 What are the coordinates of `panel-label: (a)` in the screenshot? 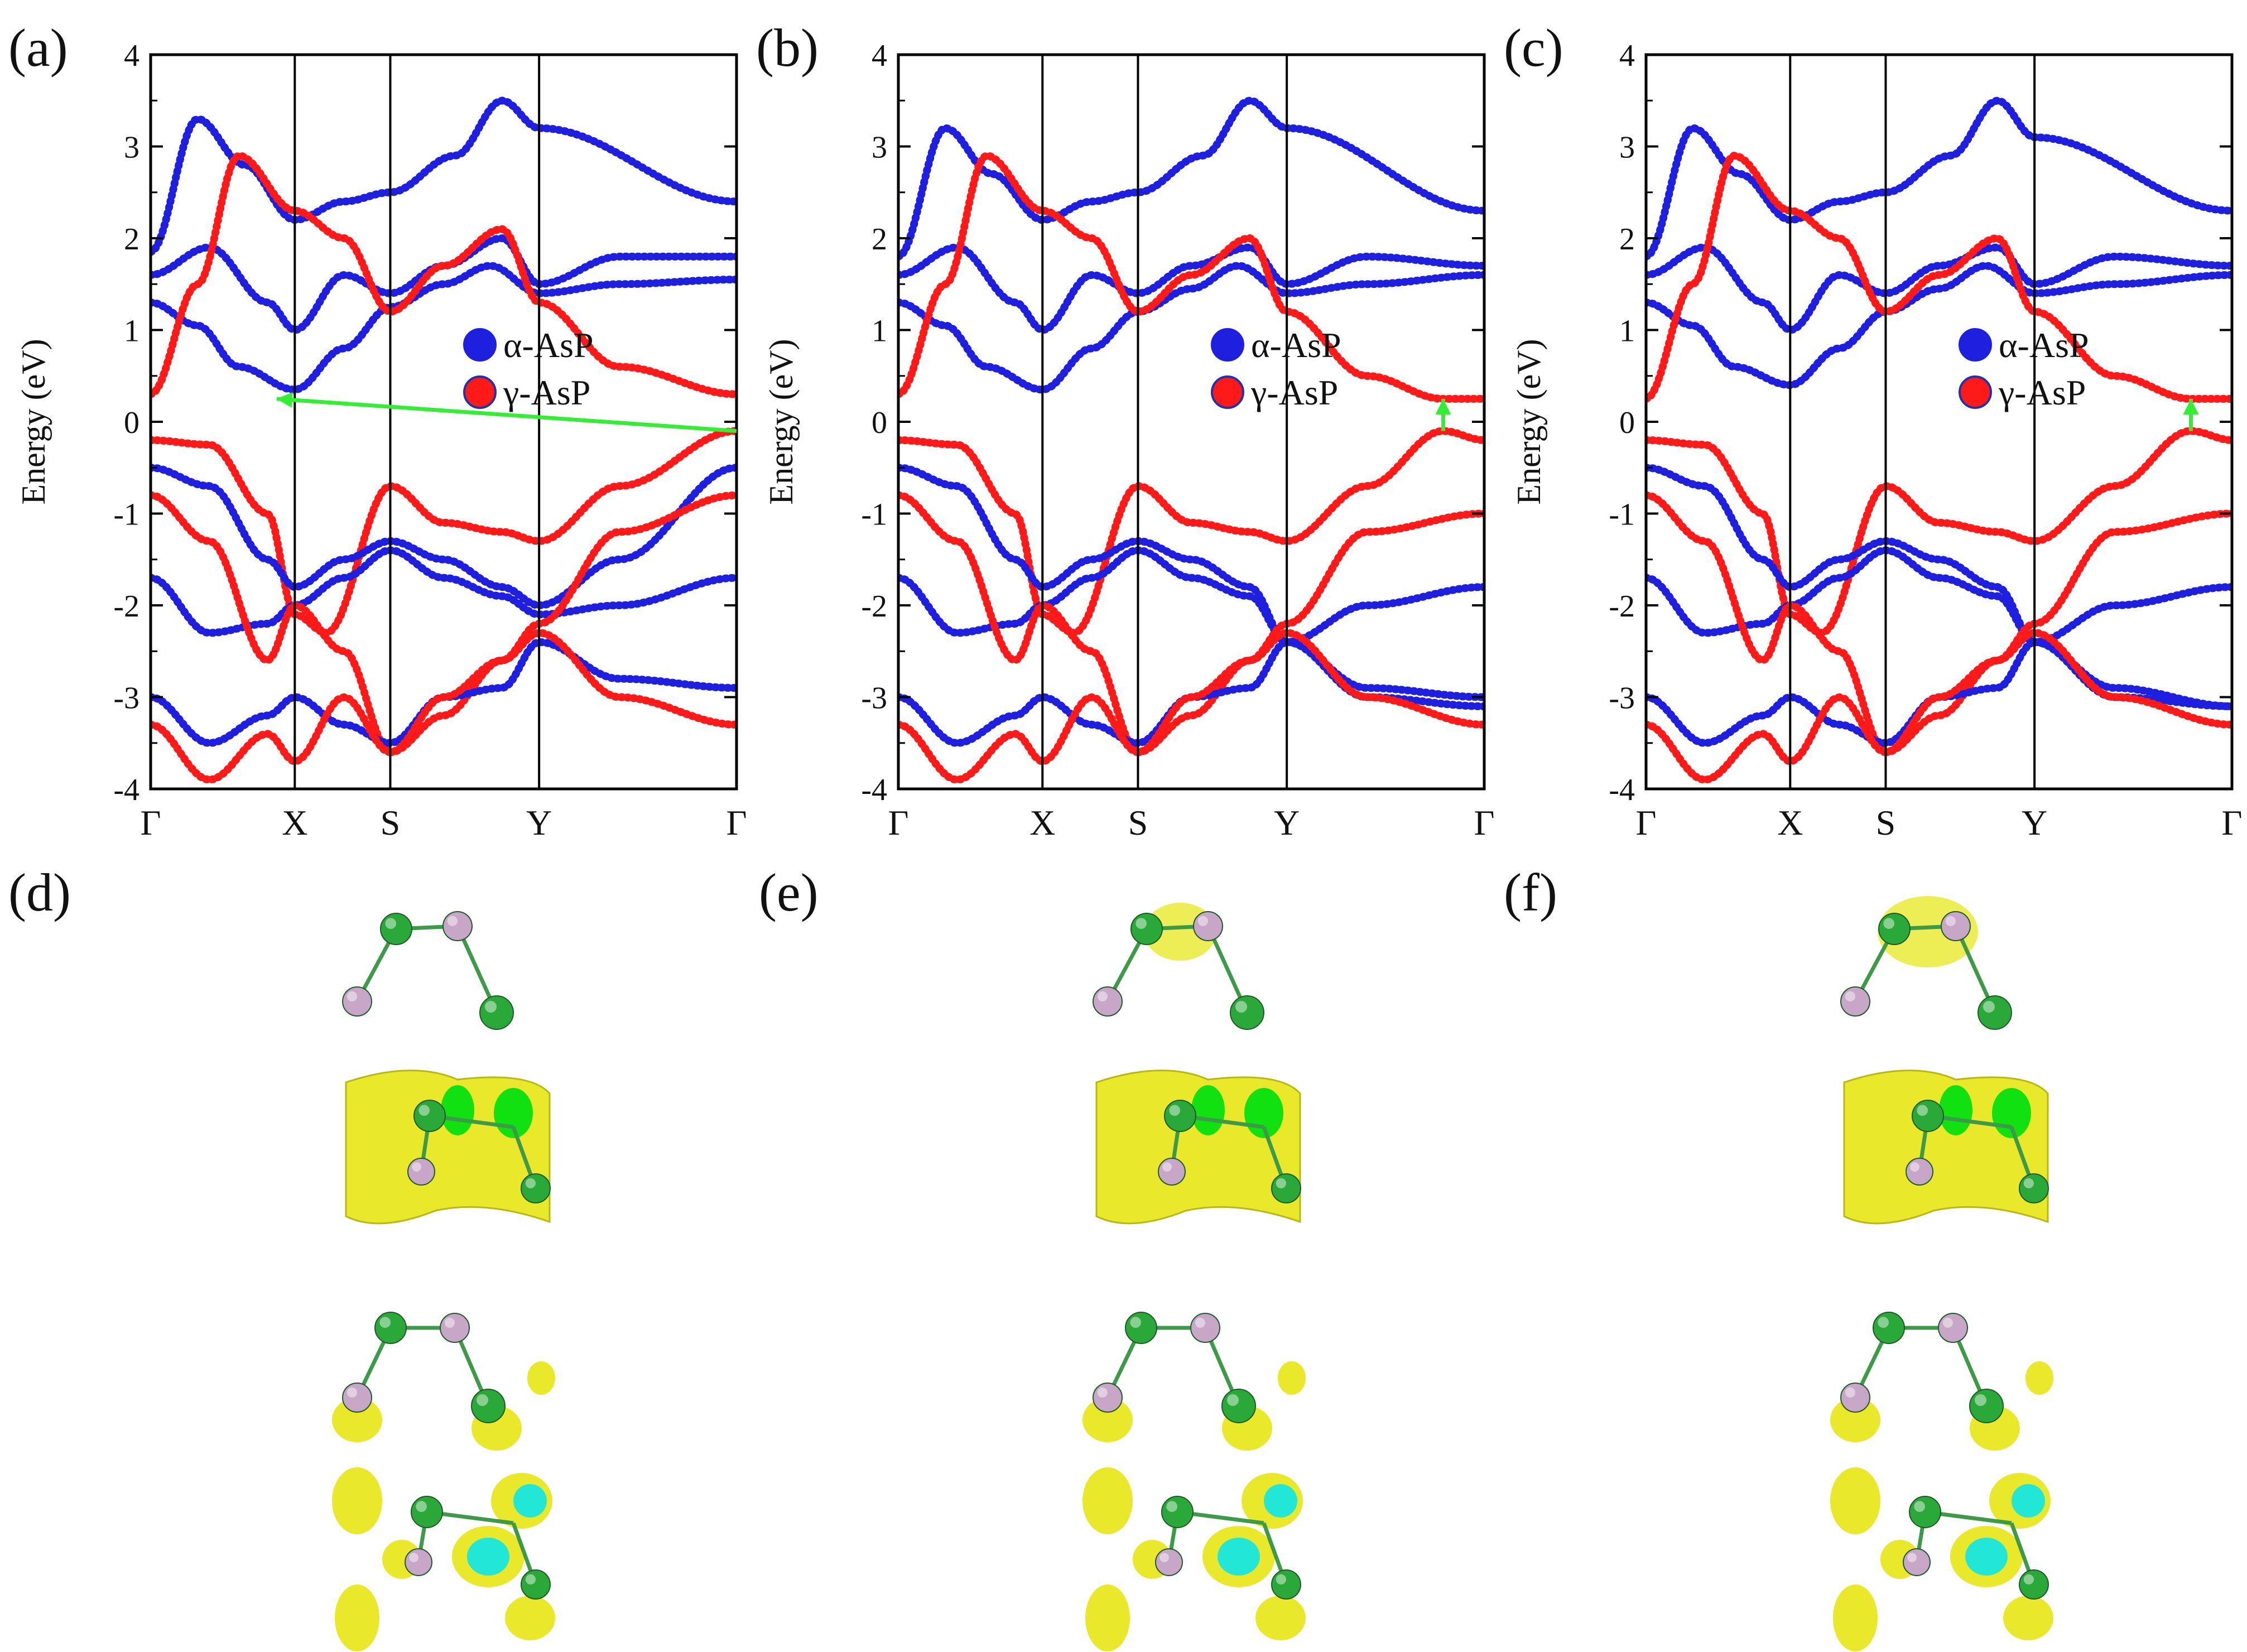 It's located at (38, 48).